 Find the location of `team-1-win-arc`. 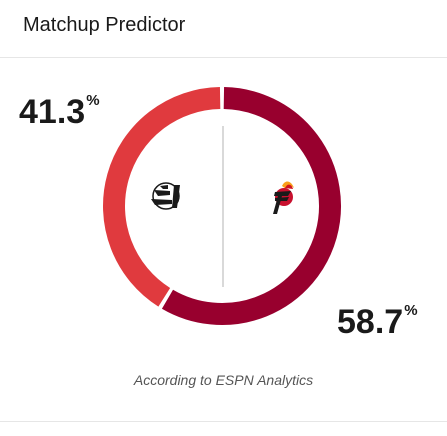

team-1-win-arc is located at coordinates (162, 197).